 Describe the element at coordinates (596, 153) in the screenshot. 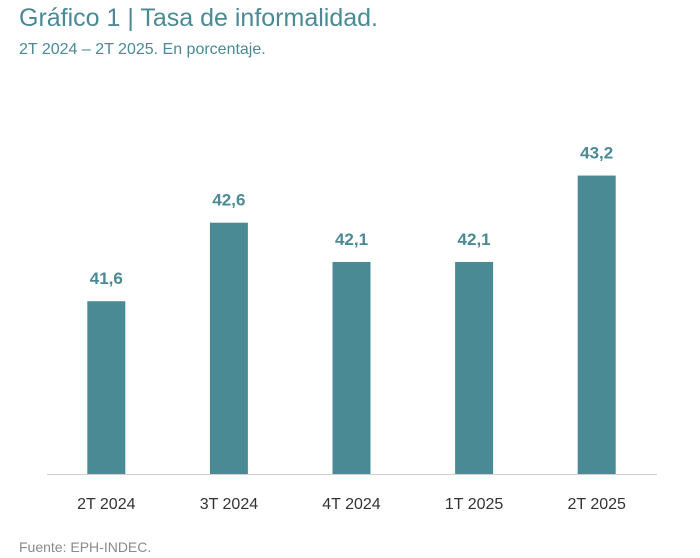

I see `data-label: 43,2` at that location.